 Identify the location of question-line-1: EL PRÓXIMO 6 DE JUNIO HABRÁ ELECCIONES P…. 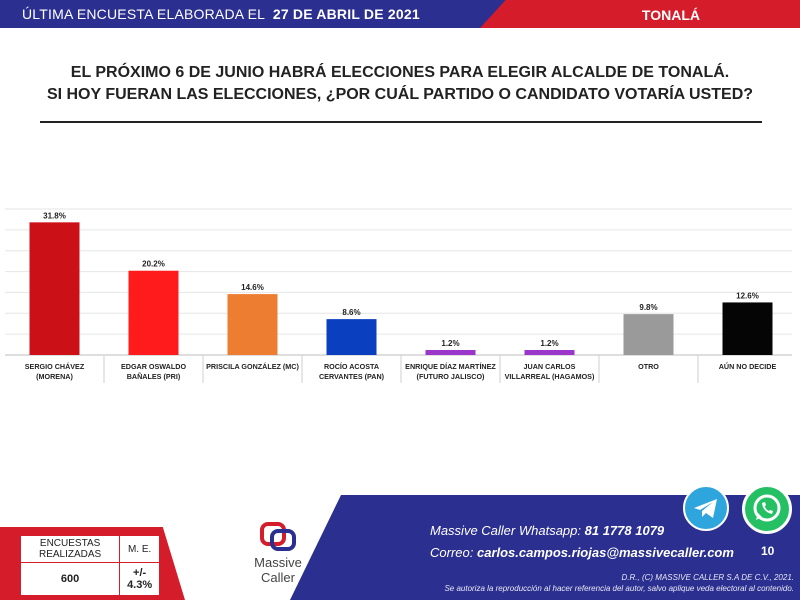
(400, 72).